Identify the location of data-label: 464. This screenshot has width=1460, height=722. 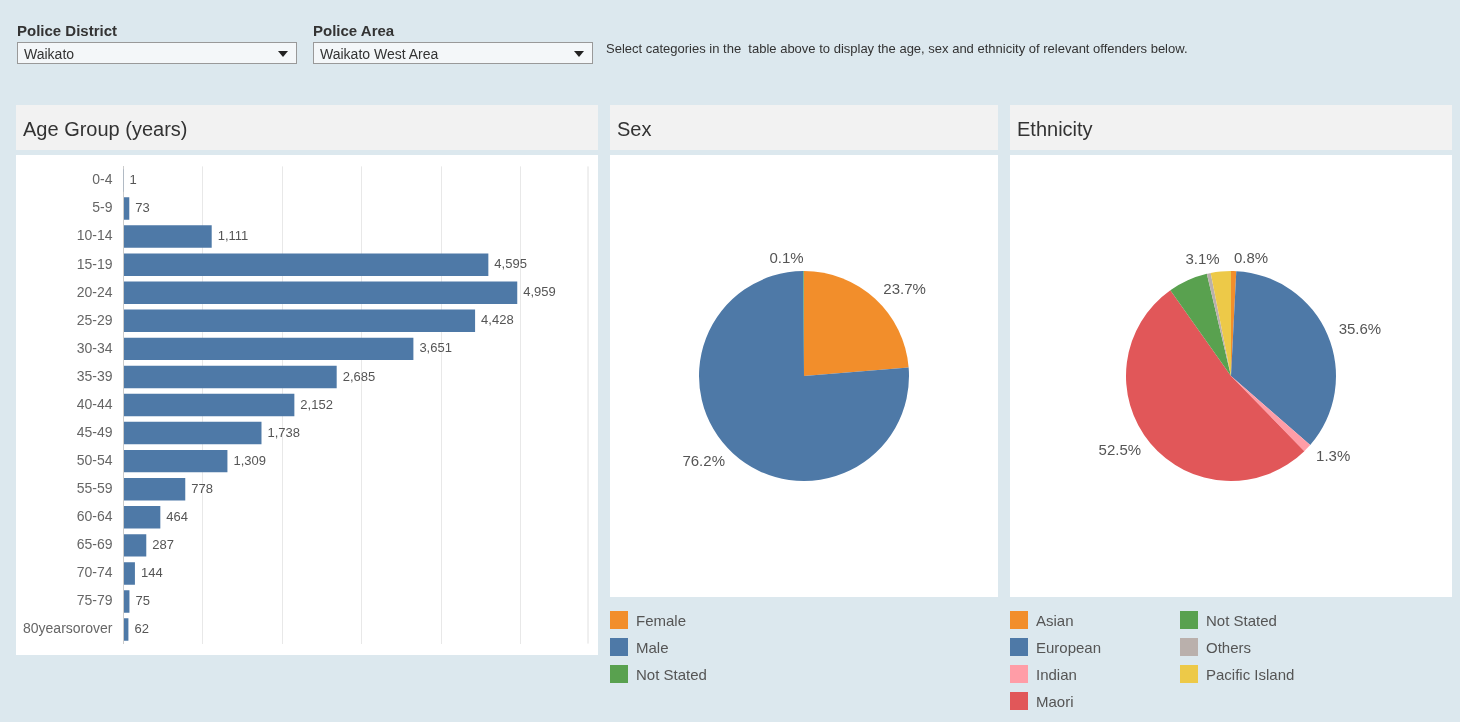
(177, 516).